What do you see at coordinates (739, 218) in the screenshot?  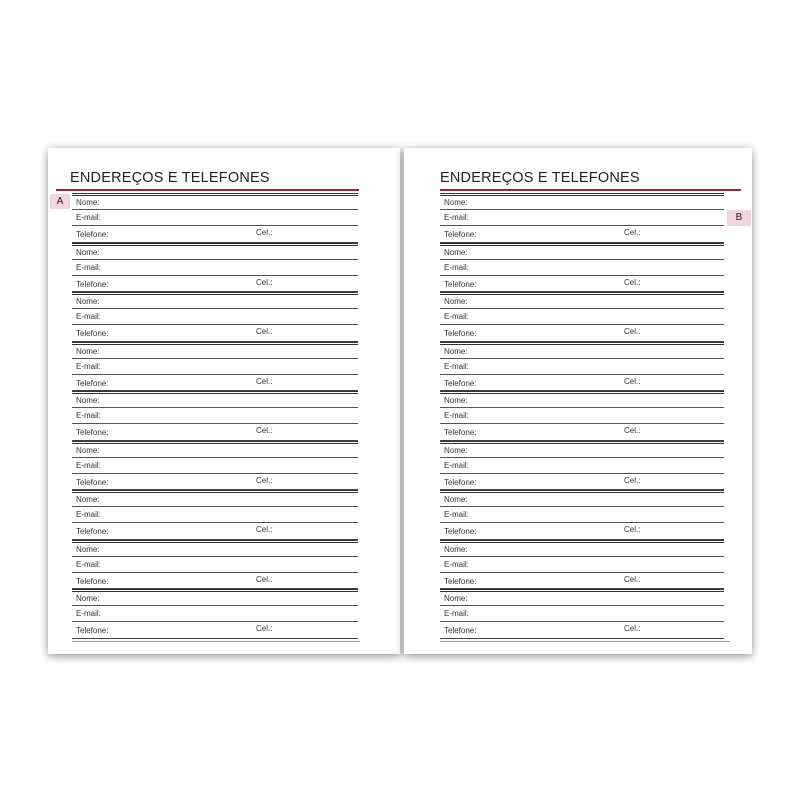 I see `index-tab-b: B` at bounding box center [739, 218].